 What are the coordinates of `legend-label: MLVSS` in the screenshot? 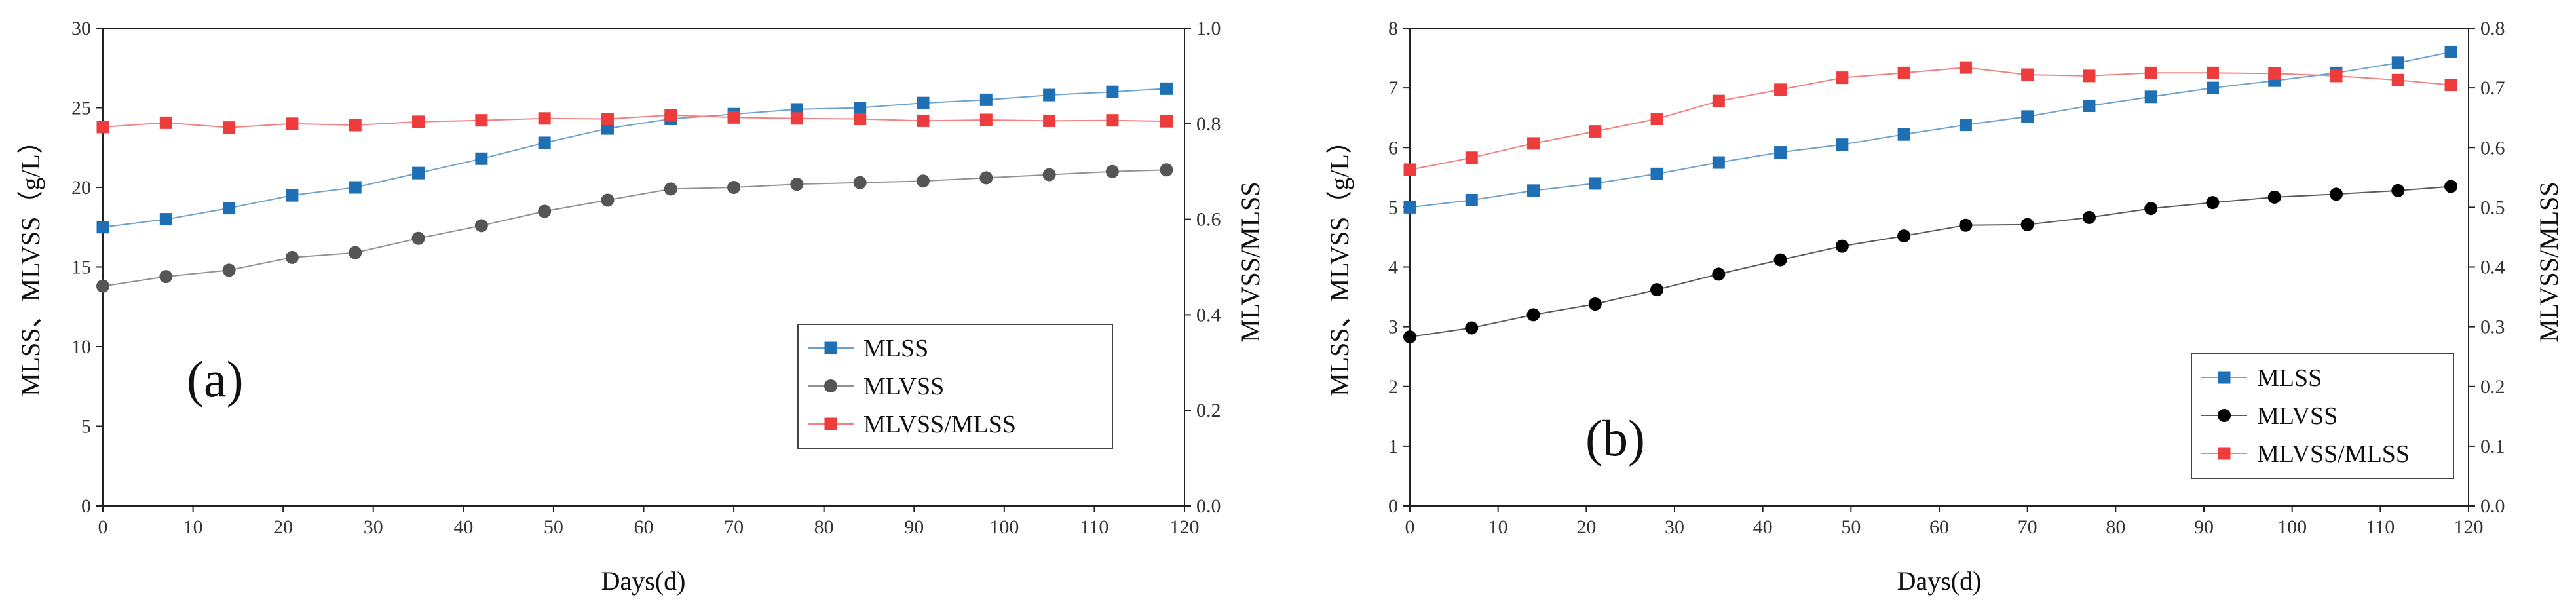 It's located at (2297, 416).